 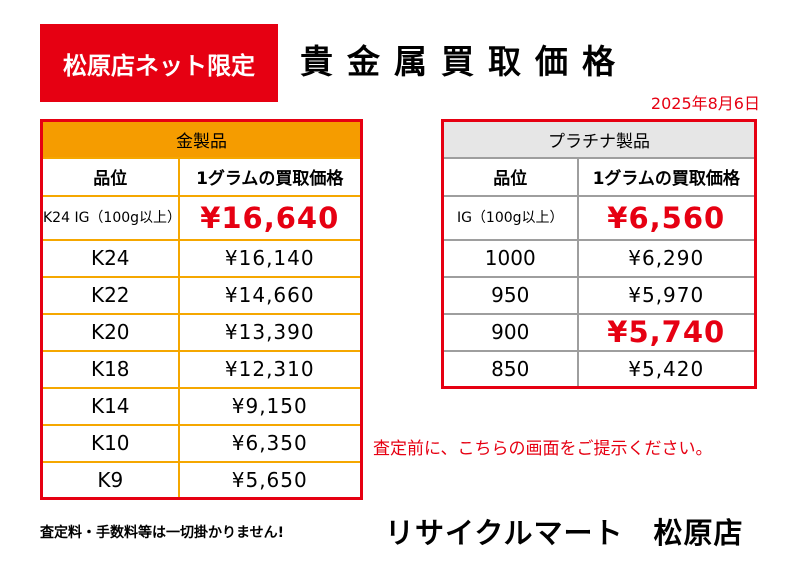 What do you see at coordinates (666, 369) in the screenshot?
I see `price-cell: ¥5,420` at bounding box center [666, 369].